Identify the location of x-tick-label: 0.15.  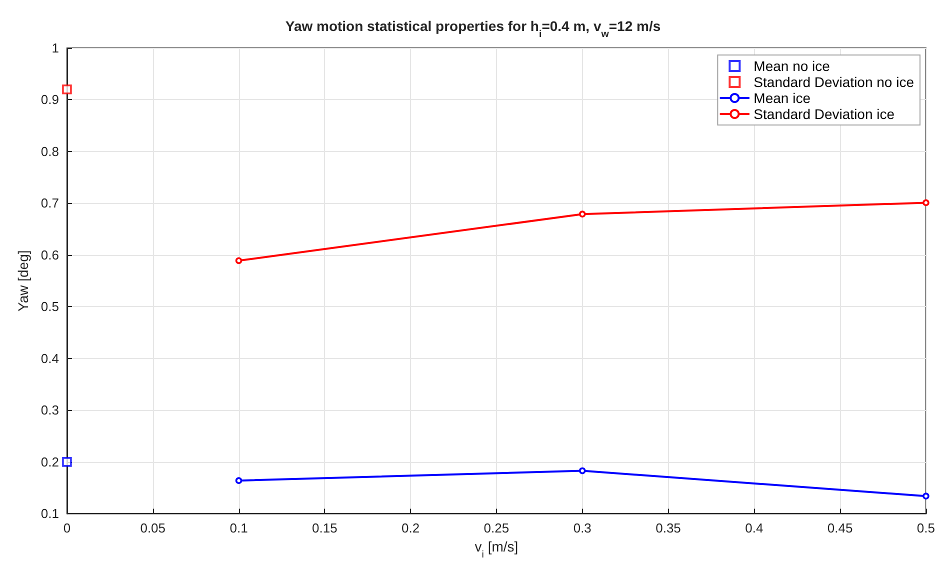
(325, 528).